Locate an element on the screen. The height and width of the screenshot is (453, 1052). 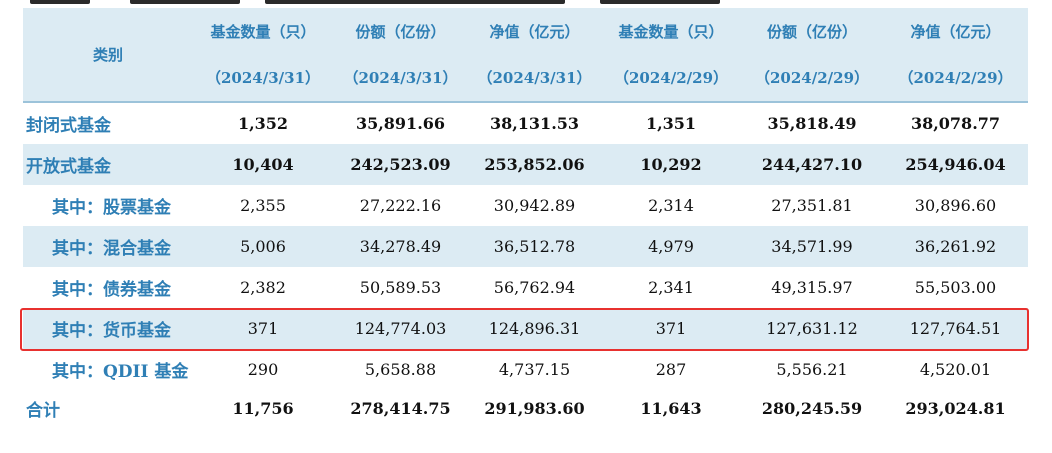
table-cell: 30,896.60 is located at coordinates (955, 205).